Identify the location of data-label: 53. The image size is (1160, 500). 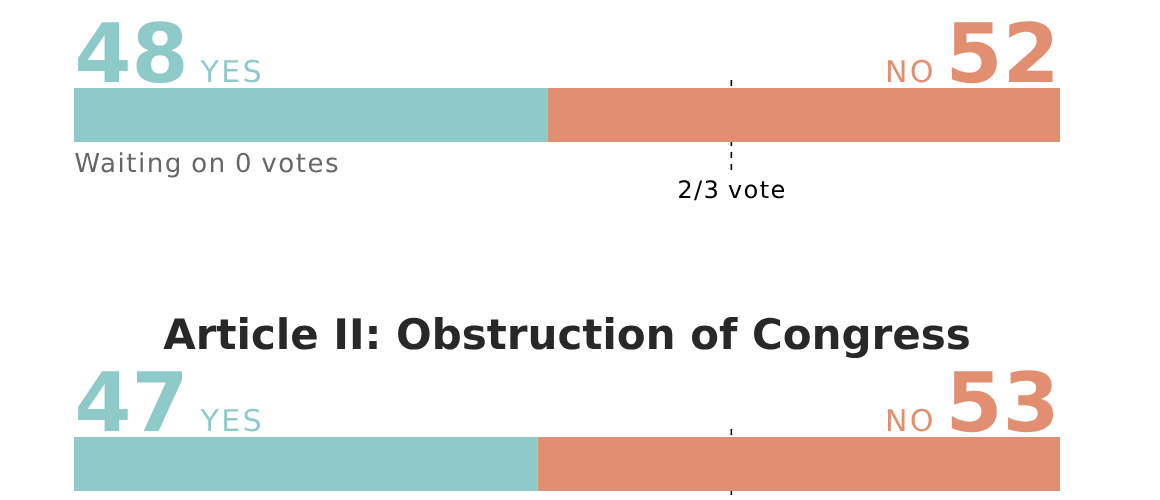
(1002, 401).